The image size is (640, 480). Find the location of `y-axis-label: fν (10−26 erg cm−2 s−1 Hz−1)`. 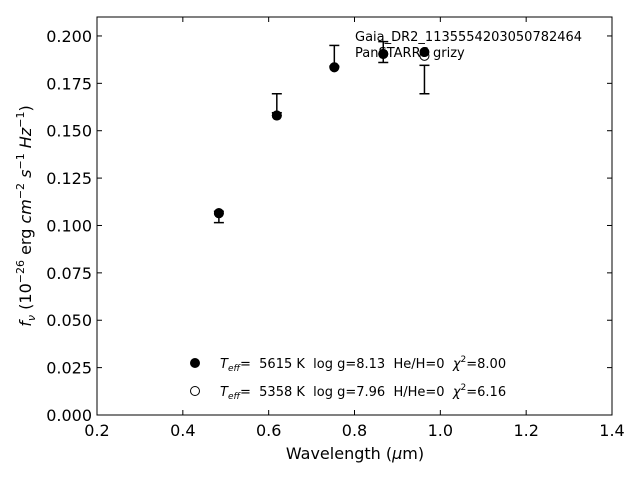

y-axis-label: fν (10−26 erg cm−2 s−1 Hz−1) is located at coordinates (26, 215).